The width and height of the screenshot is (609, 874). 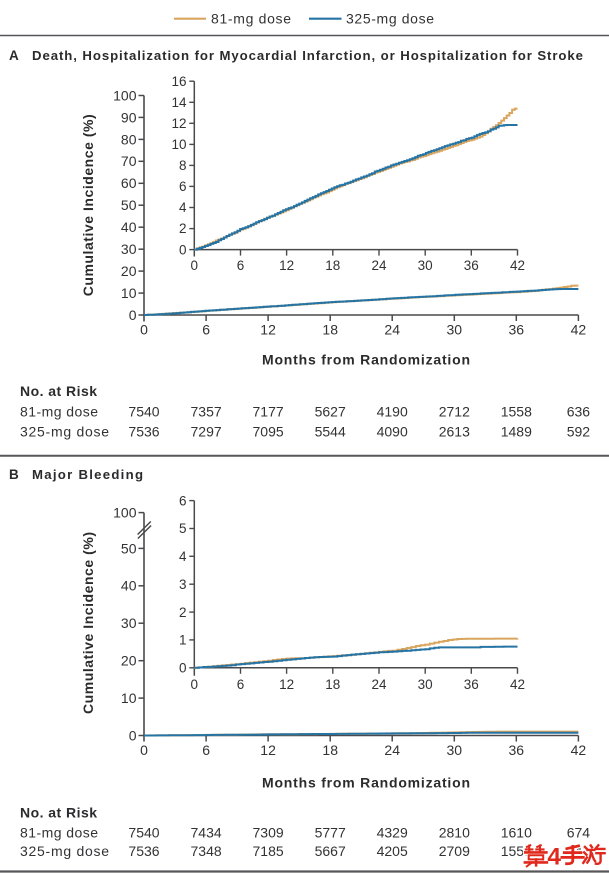 What do you see at coordinates (129, 161) in the screenshot?
I see `svg-text: 70` at bounding box center [129, 161].